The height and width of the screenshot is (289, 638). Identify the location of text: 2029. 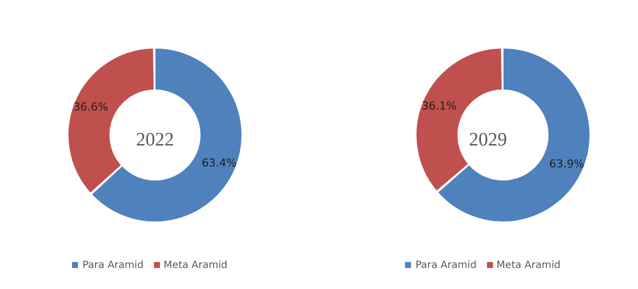
(488, 140).